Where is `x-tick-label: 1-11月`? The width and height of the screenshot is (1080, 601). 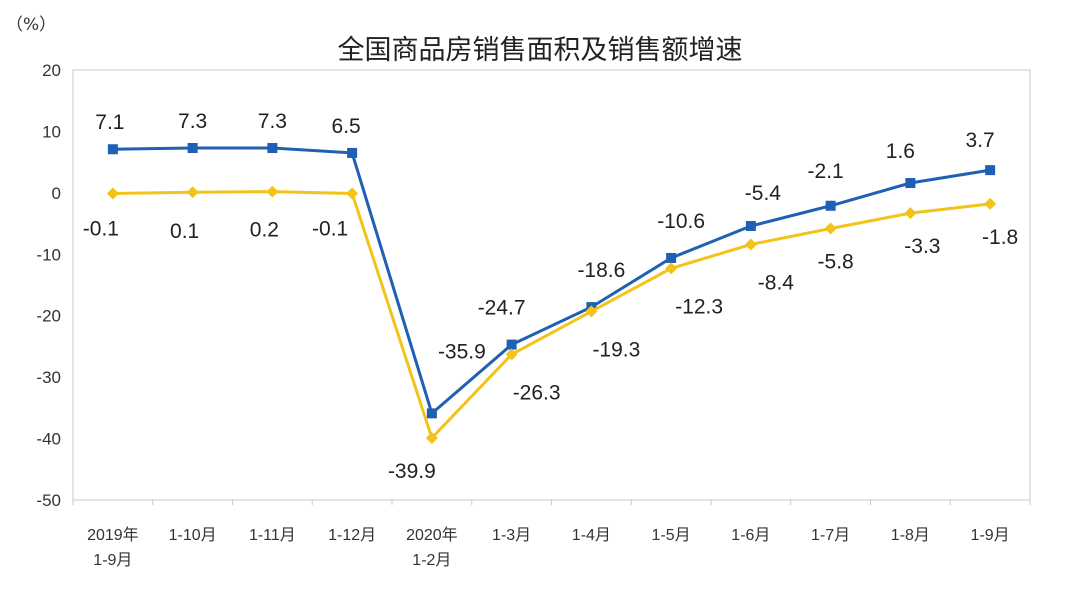 x-tick-label: 1-11月 is located at coordinates (272, 535).